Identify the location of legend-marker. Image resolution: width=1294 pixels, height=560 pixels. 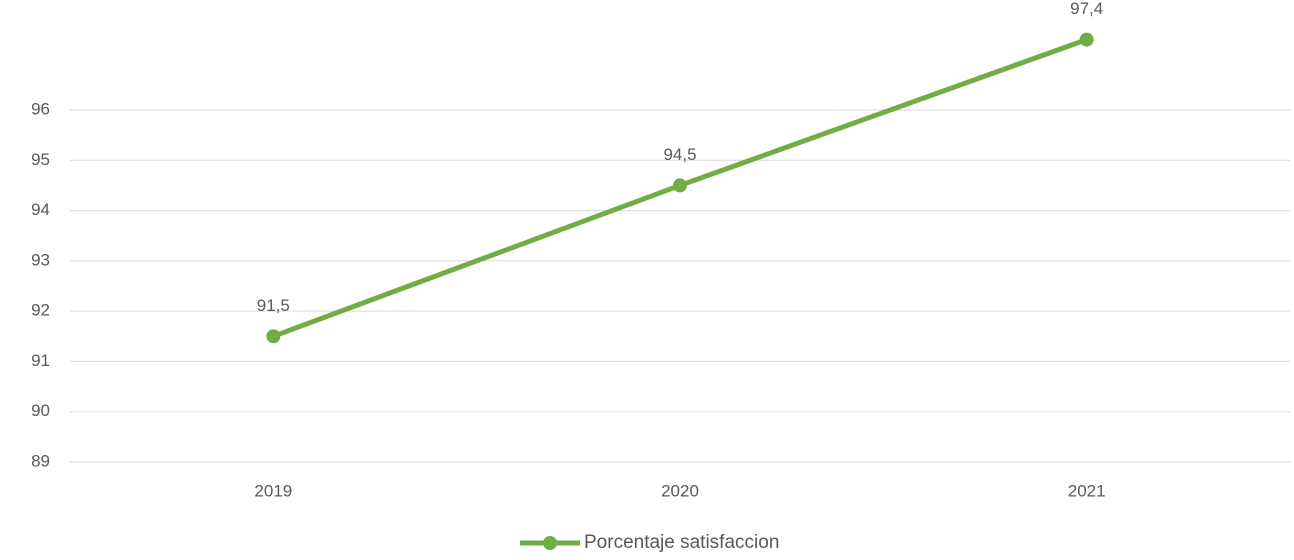
(550, 543).